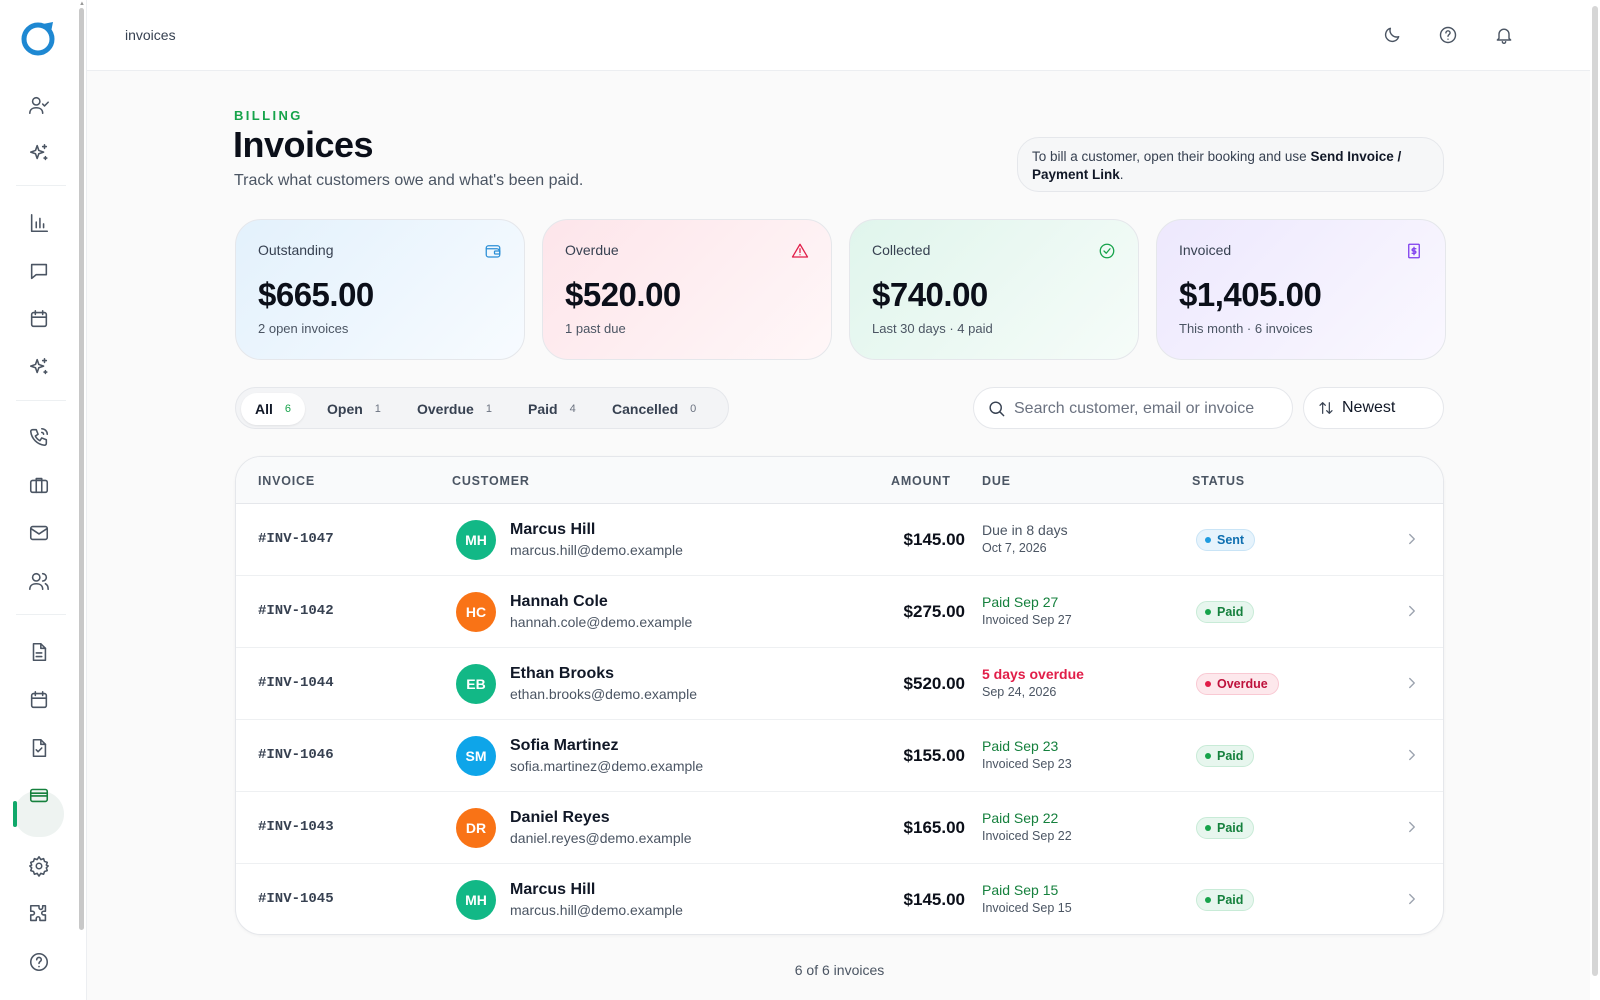 This screenshot has width=1600, height=1000. What do you see at coordinates (39, 795) in the screenshot?
I see `credit-card-icon` at bounding box center [39, 795].